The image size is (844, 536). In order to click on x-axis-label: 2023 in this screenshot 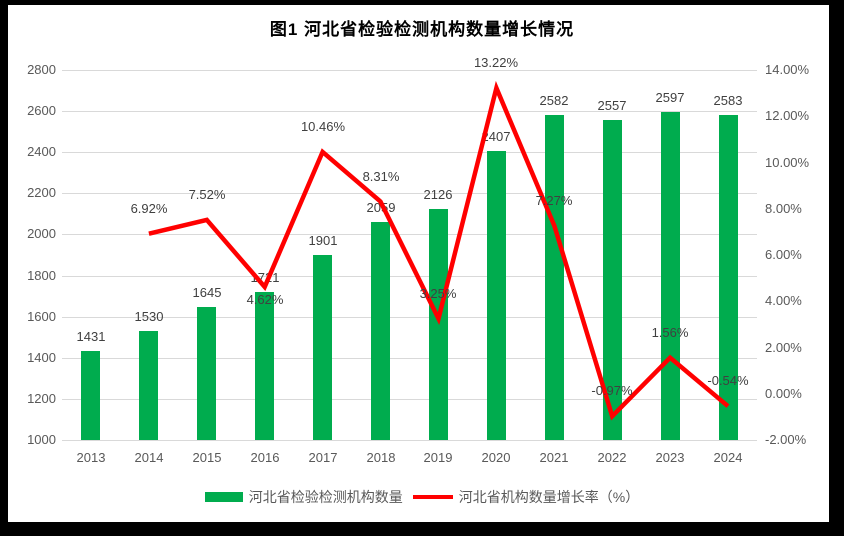, I will do `click(670, 457)`.